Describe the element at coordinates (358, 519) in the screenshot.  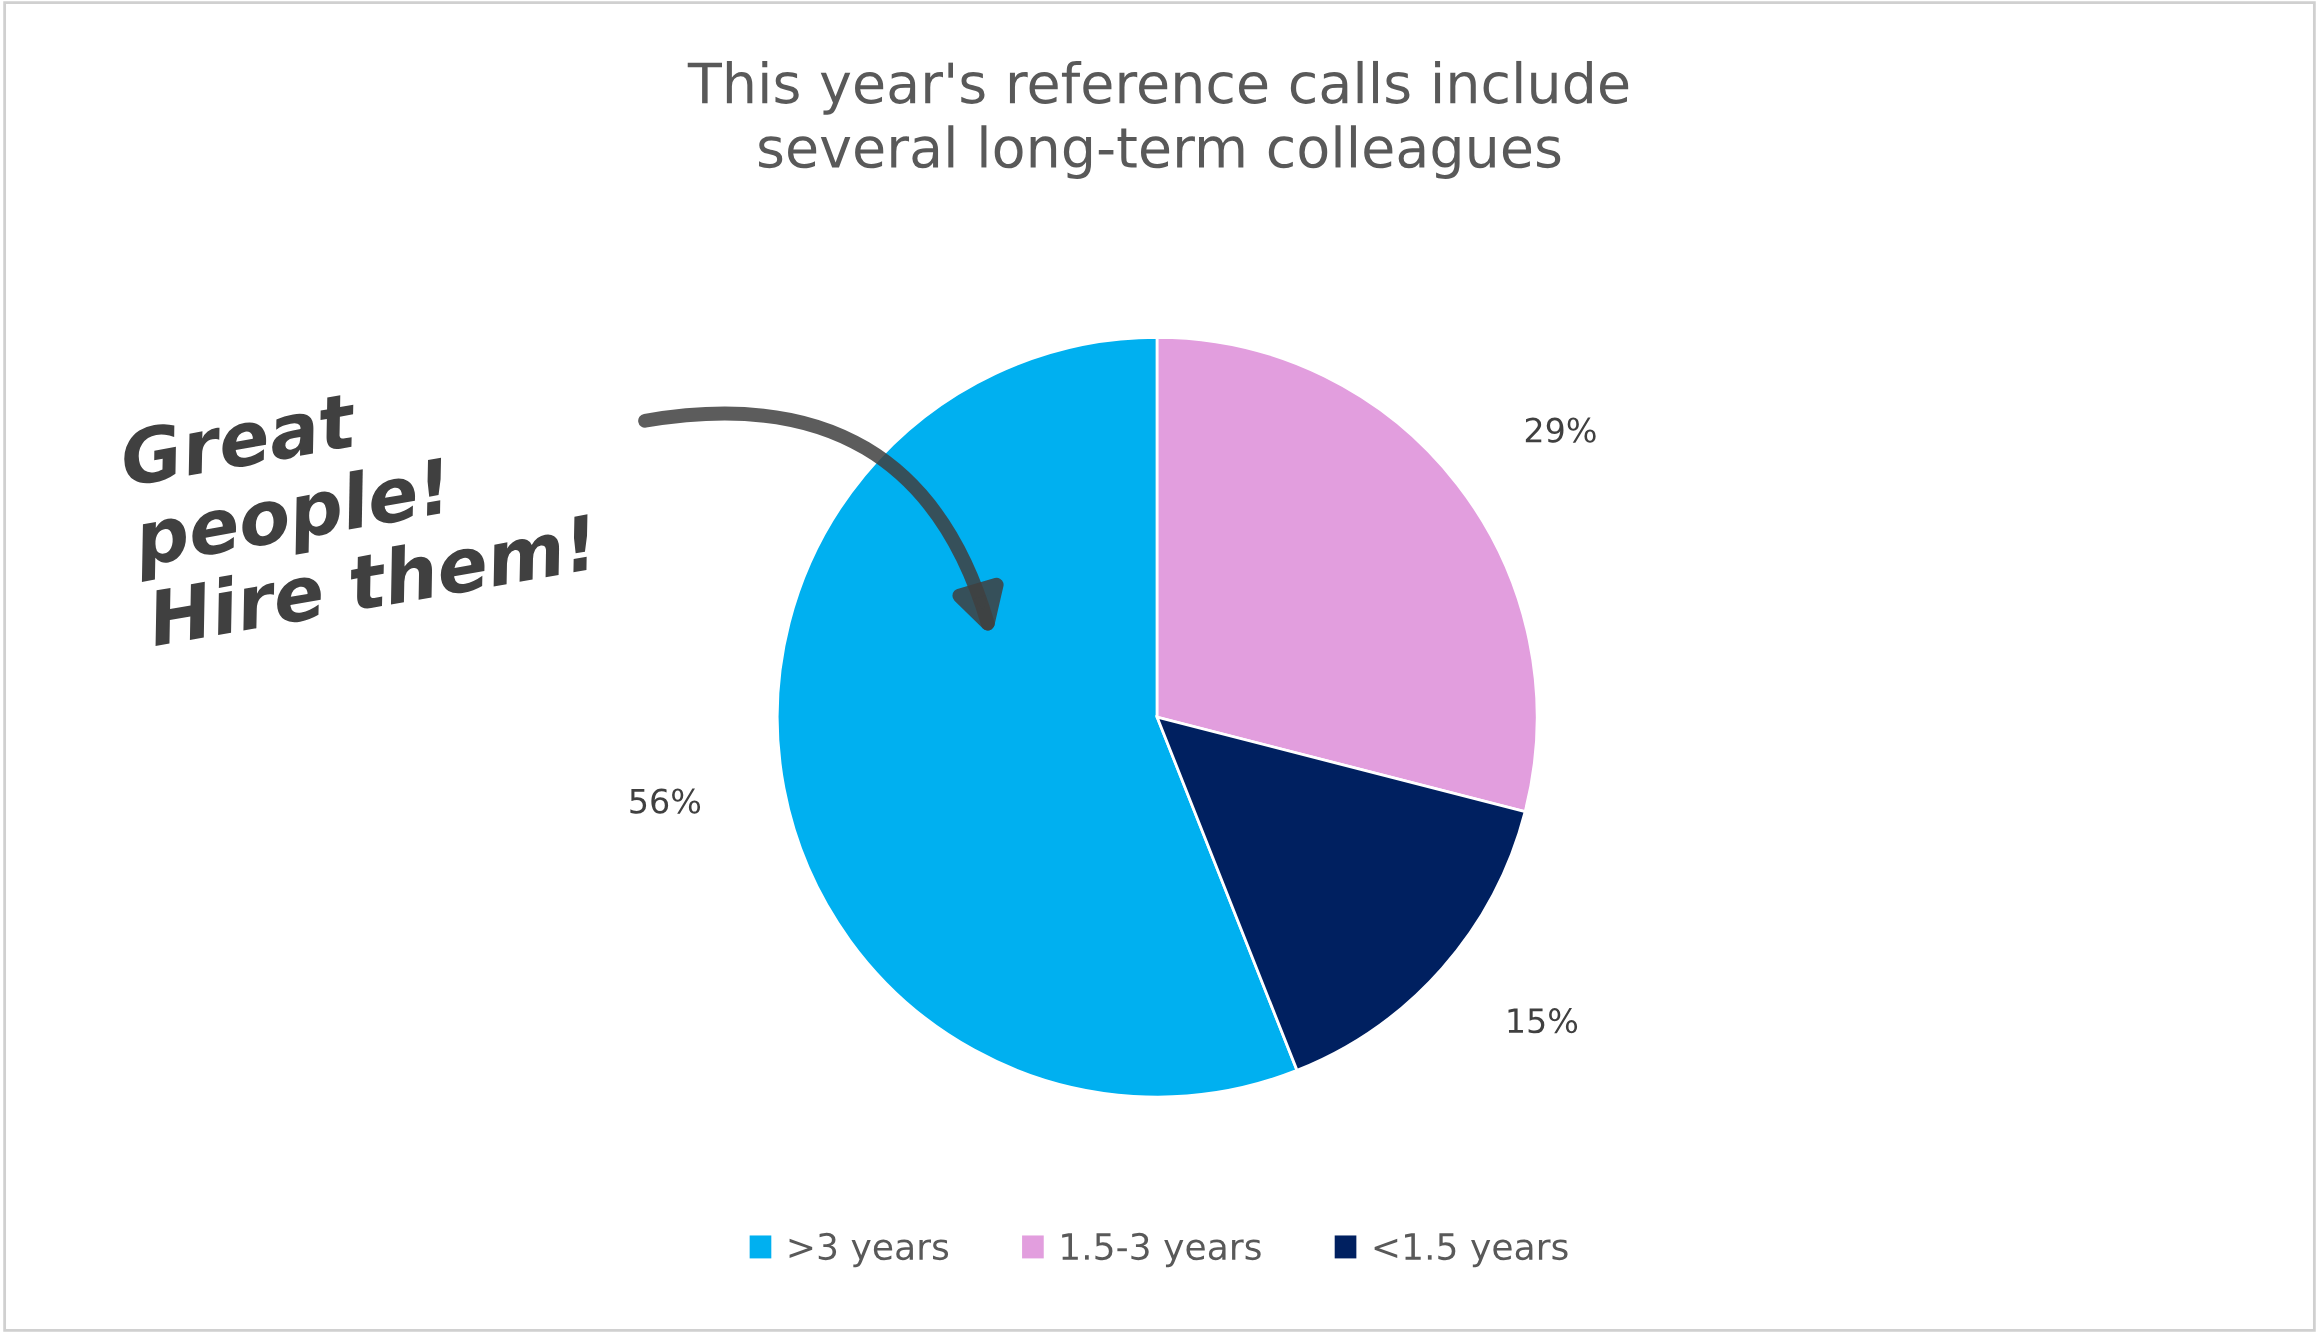
I see `text: Great people! Hire them!` at that location.